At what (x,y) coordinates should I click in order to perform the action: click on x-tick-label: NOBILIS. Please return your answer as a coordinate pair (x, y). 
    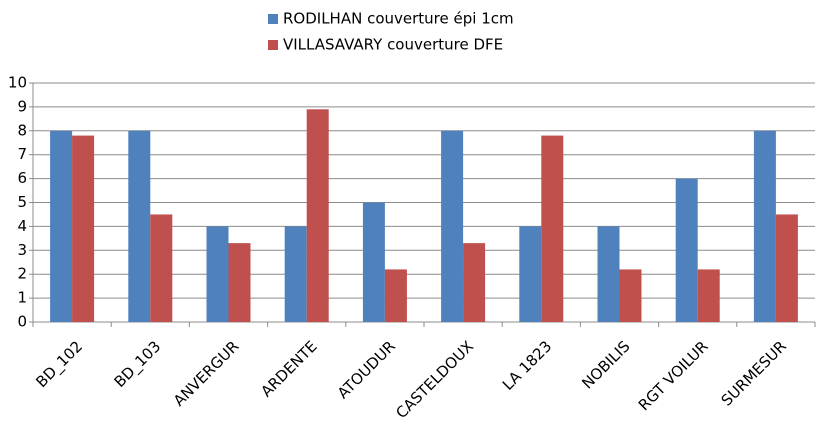
    Looking at the image, I should click on (605, 364).